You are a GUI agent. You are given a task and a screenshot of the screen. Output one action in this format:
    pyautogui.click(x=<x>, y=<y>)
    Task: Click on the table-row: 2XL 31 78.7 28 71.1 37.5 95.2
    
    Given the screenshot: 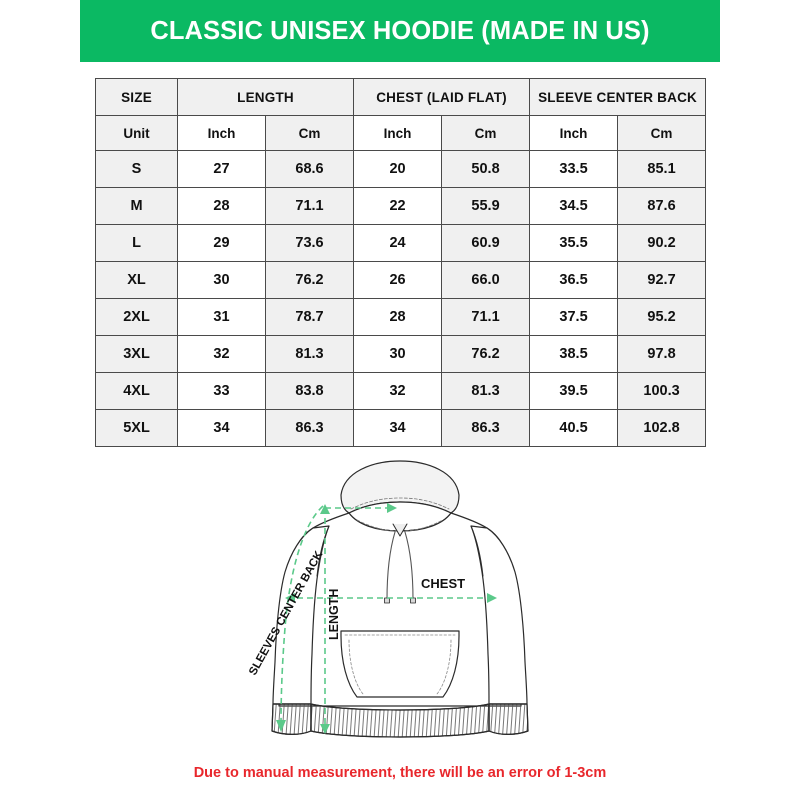 What is the action you would take?
    pyautogui.click(x=401, y=317)
    